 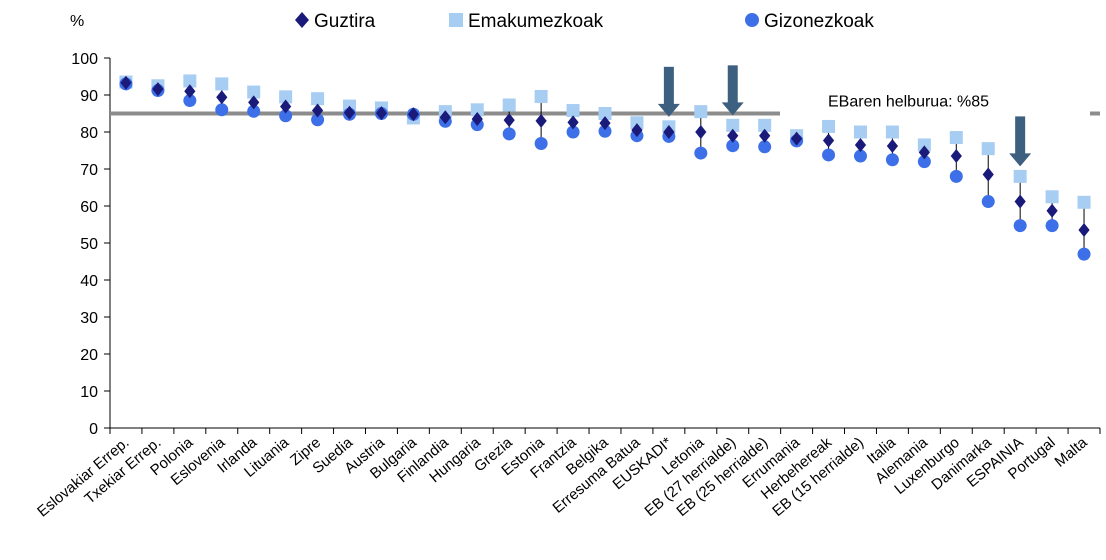 What do you see at coordinates (819, 21) in the screenshot?
I see `legend-label: Gizonezkoak` at bounding box center [819, 21].